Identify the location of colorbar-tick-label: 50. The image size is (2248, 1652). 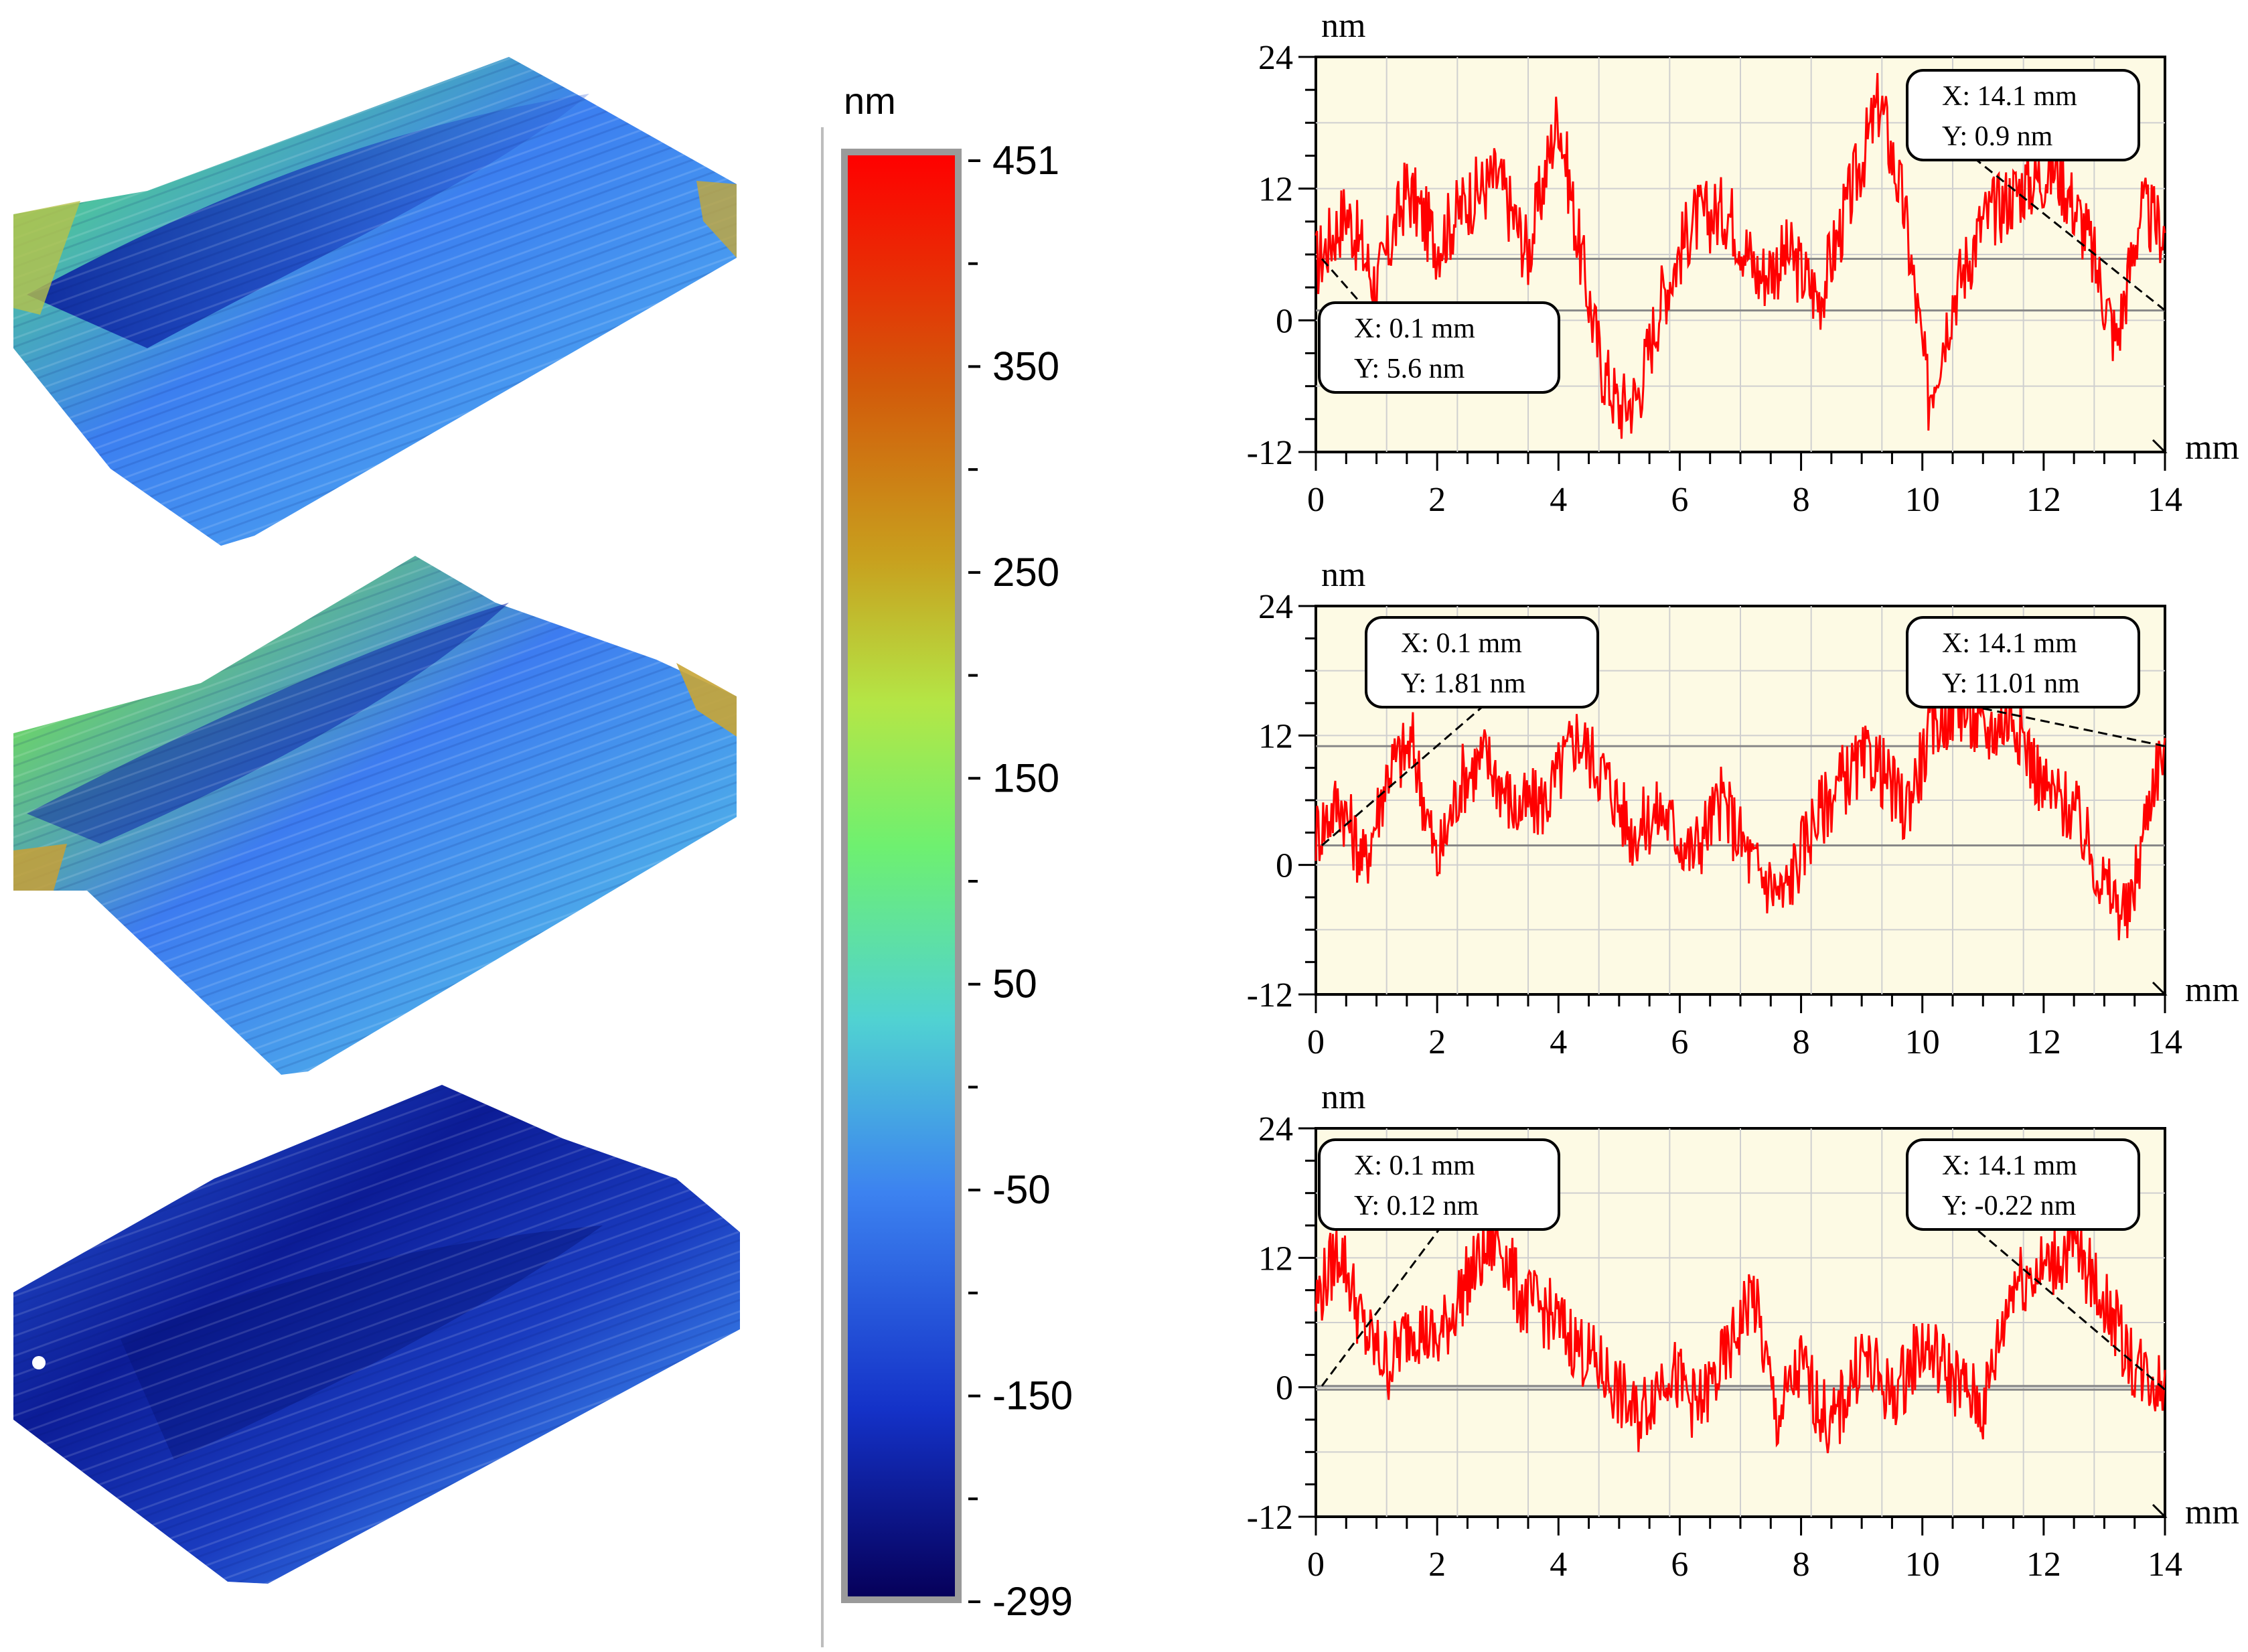
(1015, 984).